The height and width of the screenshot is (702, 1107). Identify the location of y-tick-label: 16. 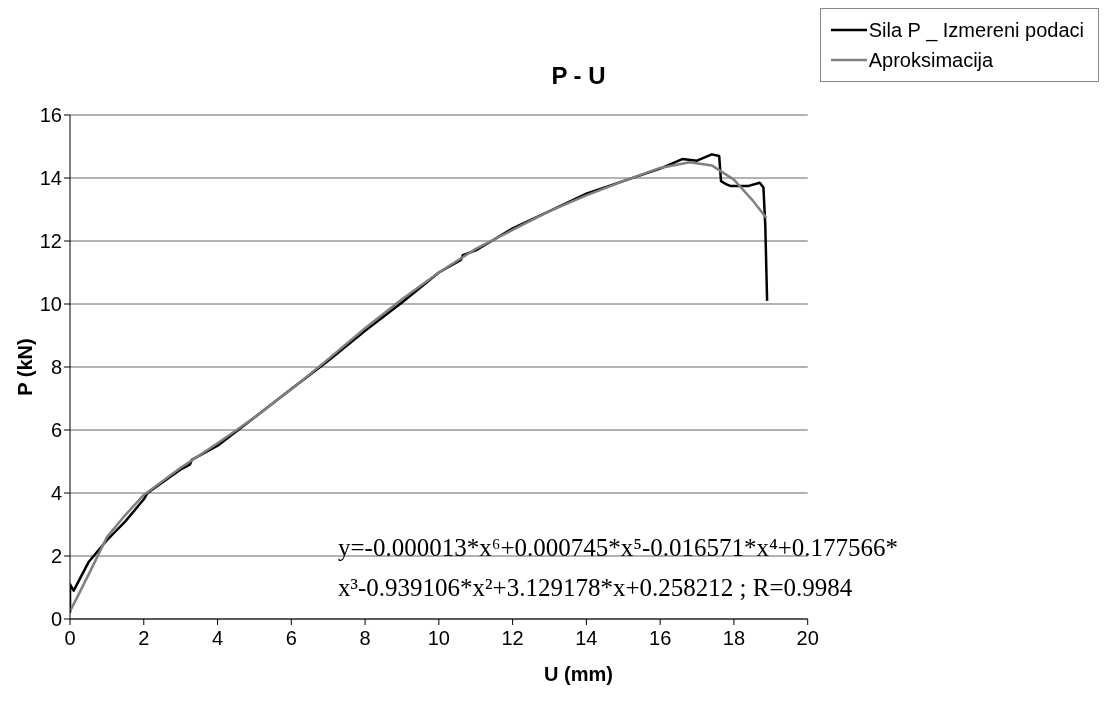
(50, 115).